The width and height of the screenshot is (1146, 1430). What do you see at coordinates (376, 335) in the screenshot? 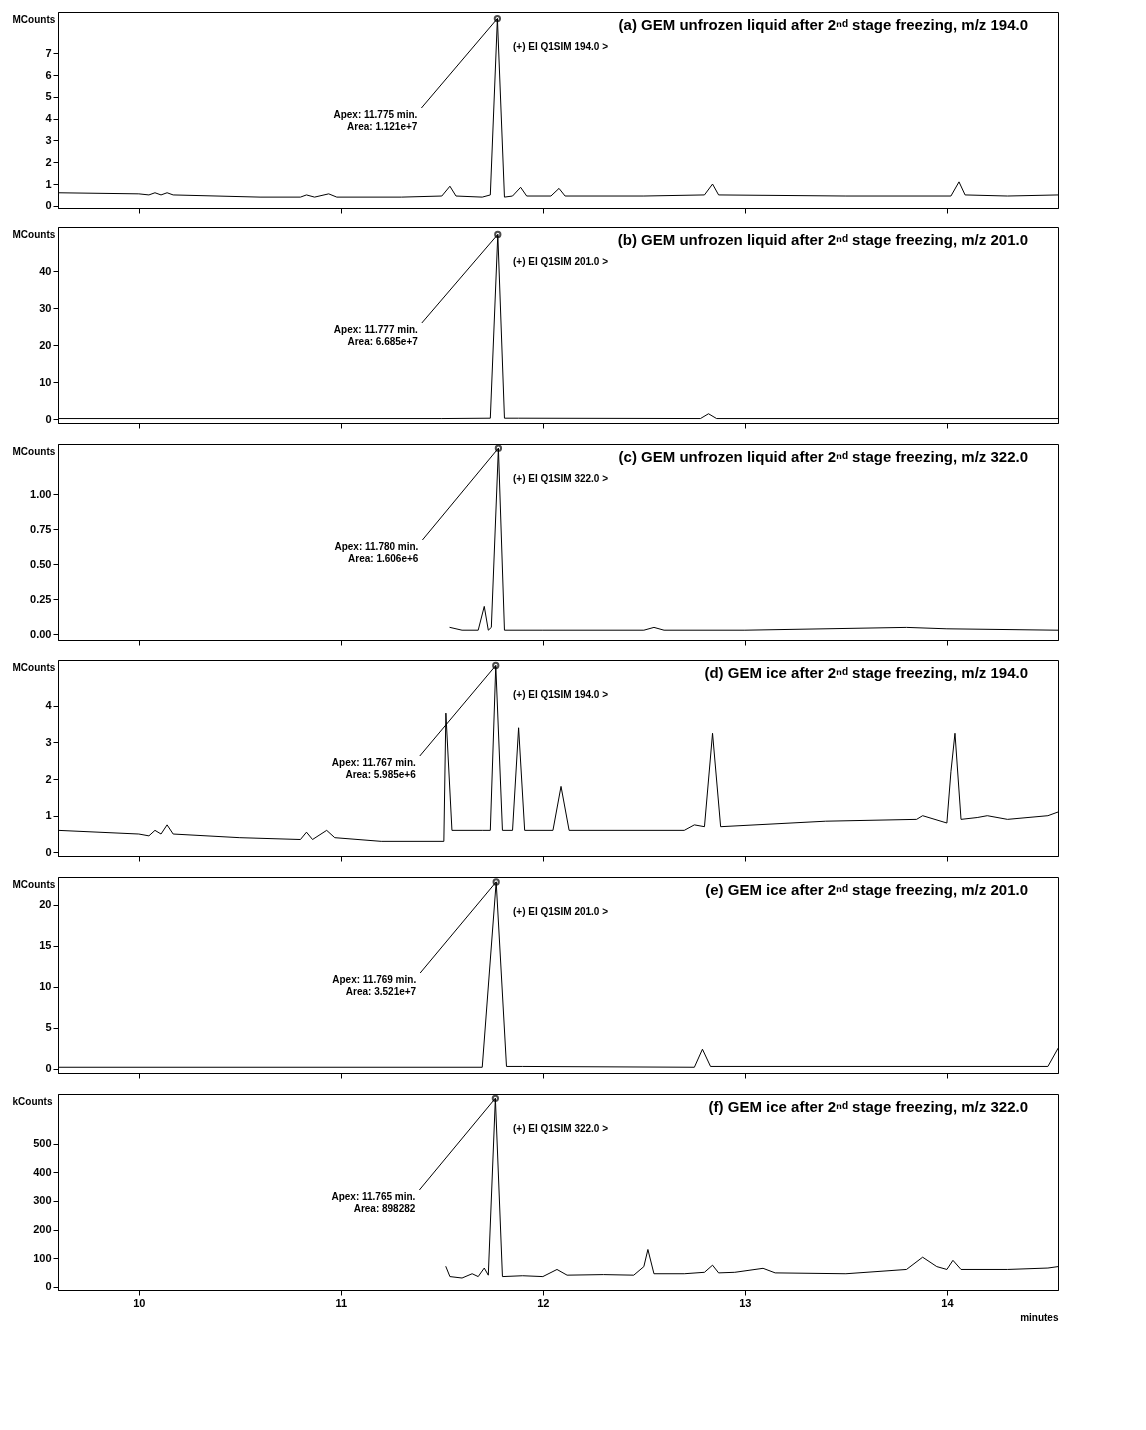
I see `annotation: Apex: 11.777 min. Area: 6.685e+7` at bounding box center [376, 335].